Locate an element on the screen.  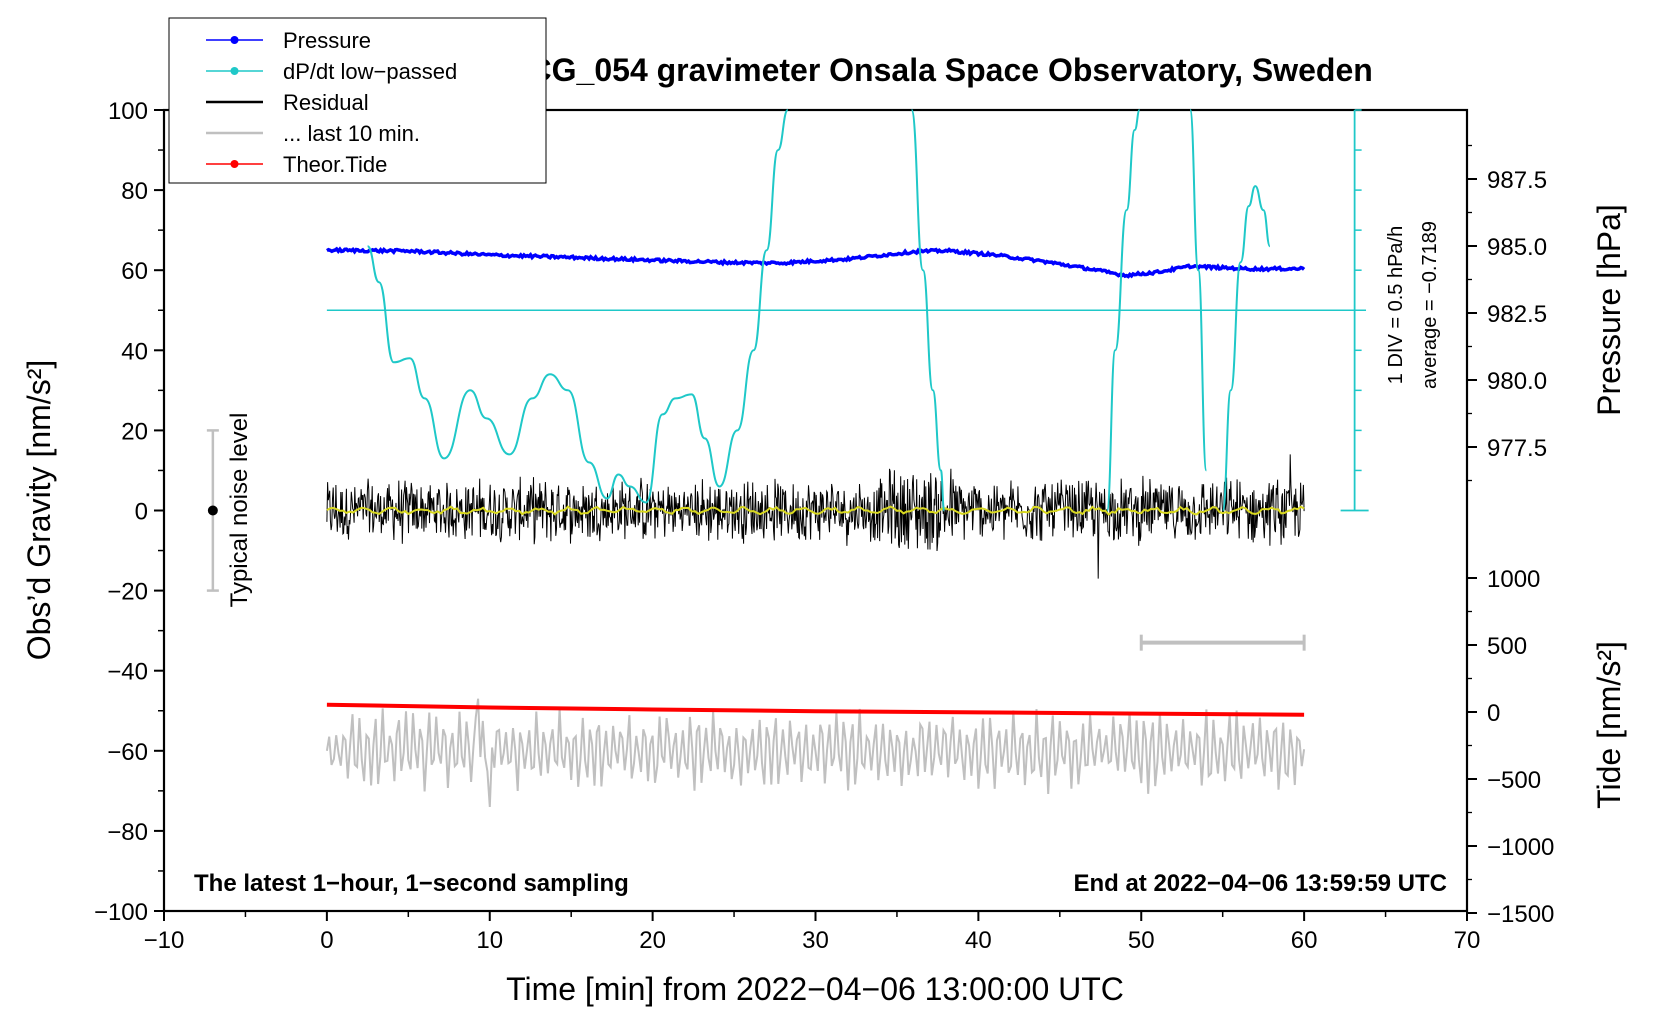
pressure-series-line is located at coordinates (816, 262).